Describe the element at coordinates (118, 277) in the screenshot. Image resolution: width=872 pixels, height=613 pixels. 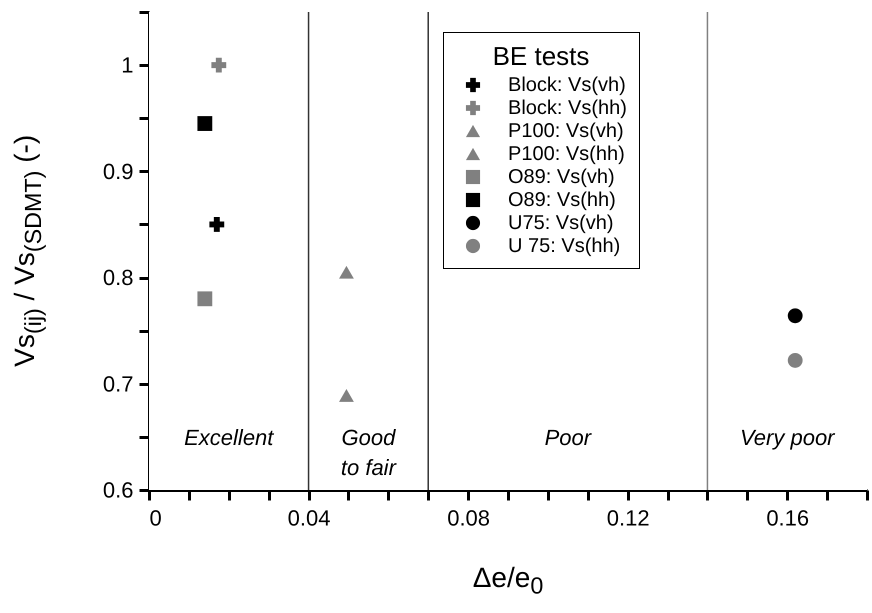
I see `y-tick-label: 0.8` at that location.